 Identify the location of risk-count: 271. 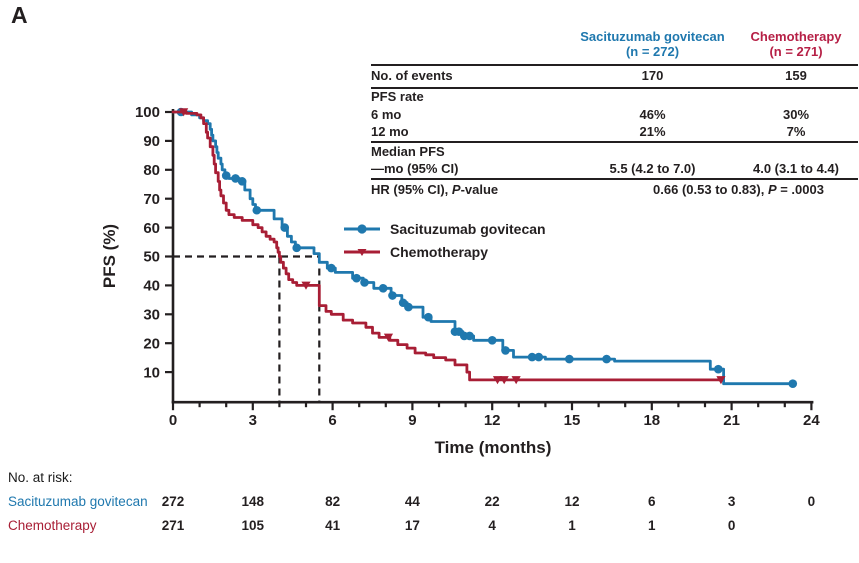
(173, 525).